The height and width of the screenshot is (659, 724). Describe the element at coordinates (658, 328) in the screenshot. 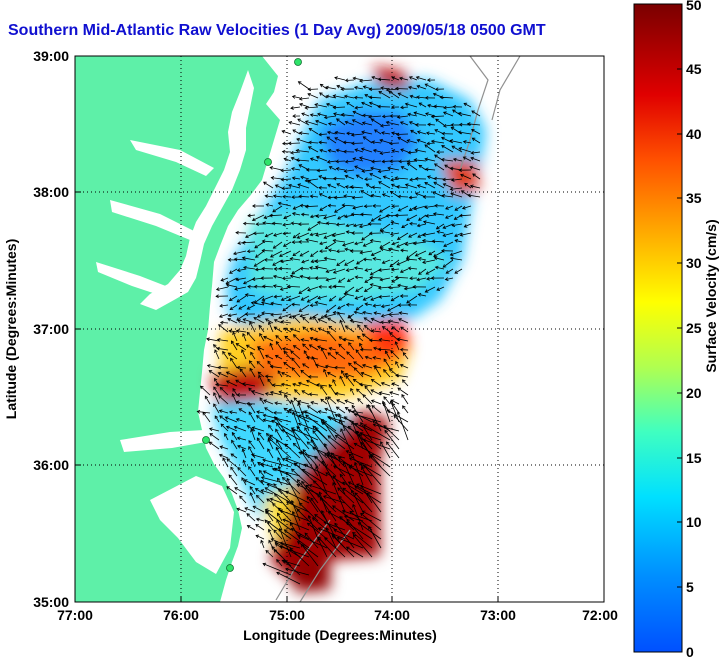

I see `colorbar` at that location.